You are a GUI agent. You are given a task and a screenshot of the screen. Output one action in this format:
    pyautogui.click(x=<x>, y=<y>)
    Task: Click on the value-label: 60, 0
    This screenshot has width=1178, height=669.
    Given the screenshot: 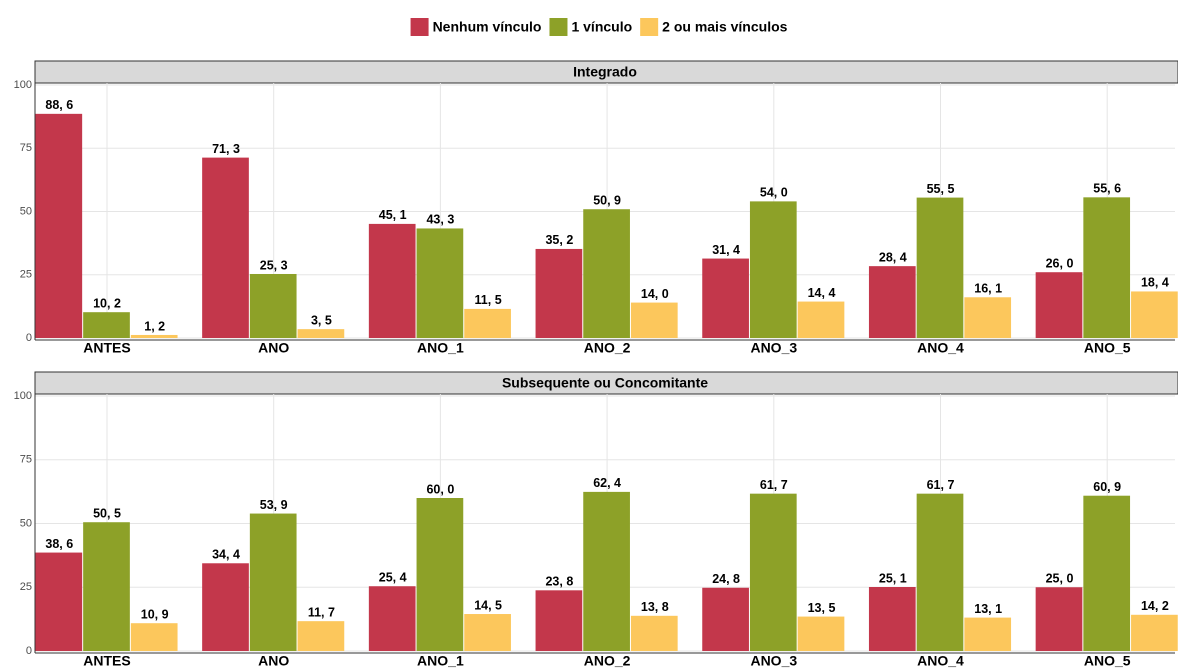 What is the action you would take?
    pyautogui.click(x=440, y=489)
    